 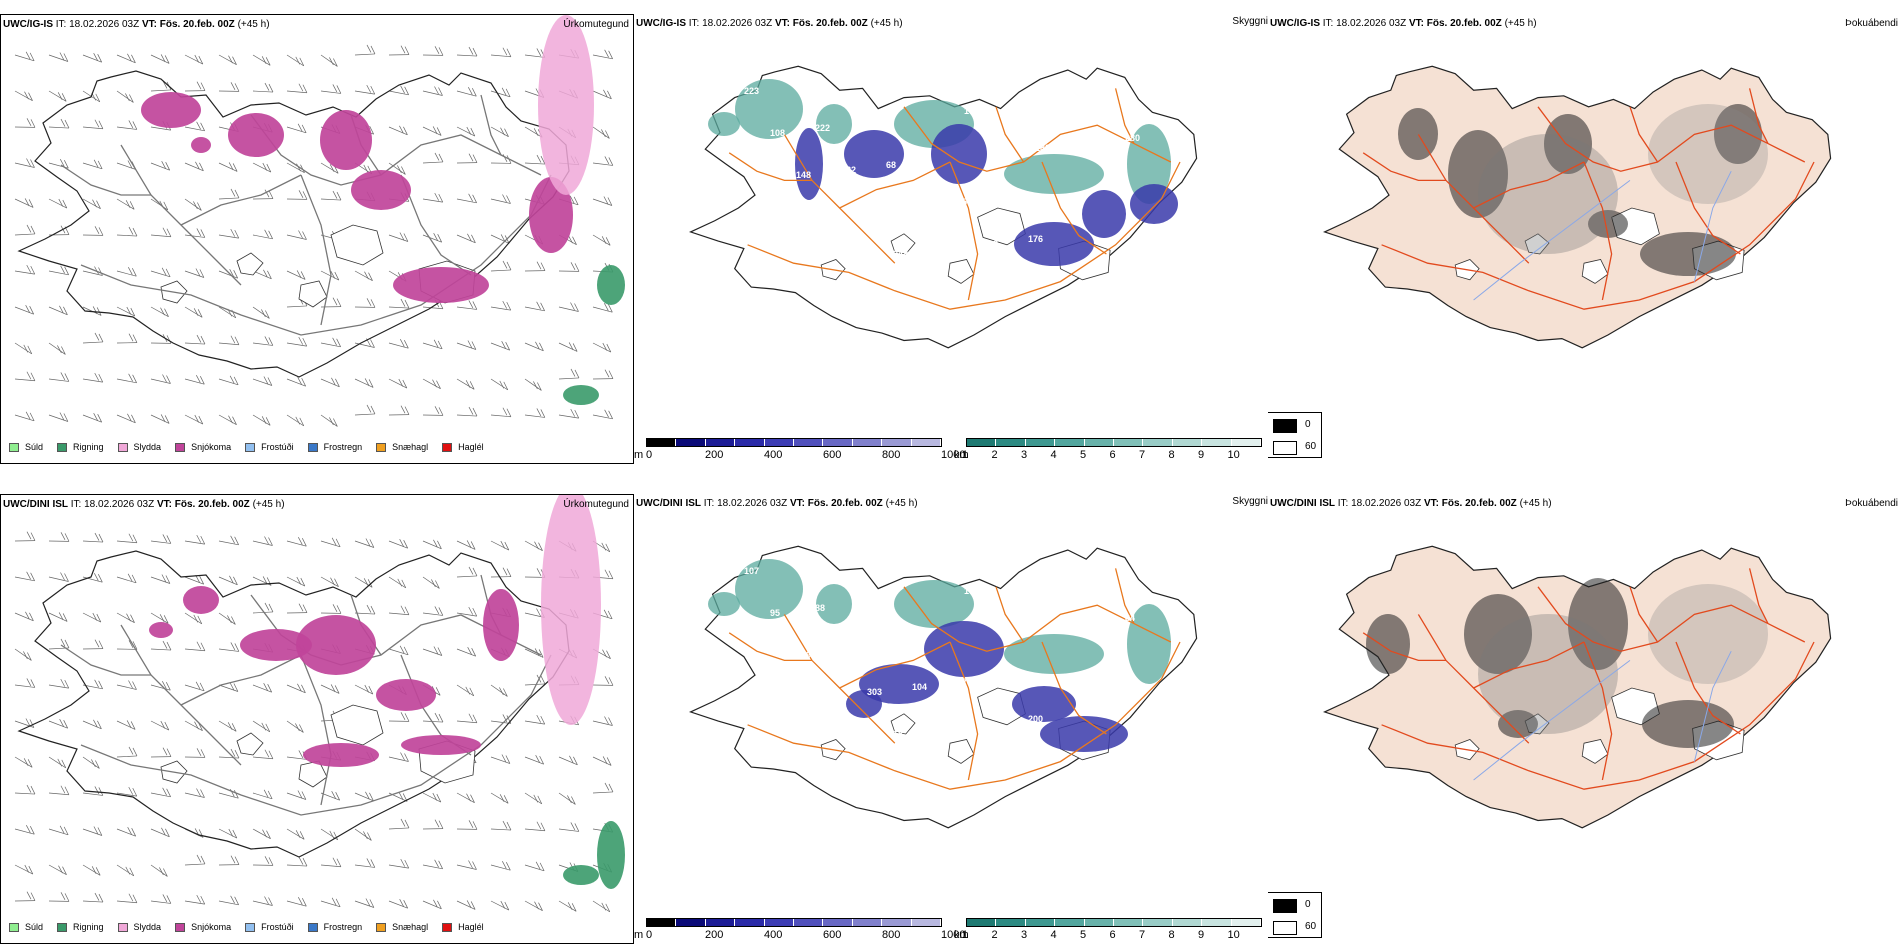 What do you see at coordinates (1285, 906) in the screenshot?
I see `fog-legend-swatch` at bounding box center [1285, 906].